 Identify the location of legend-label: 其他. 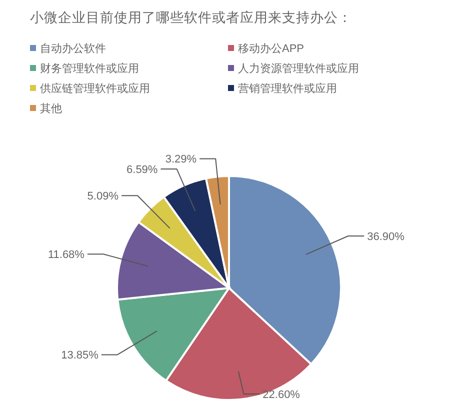
(51, 109).